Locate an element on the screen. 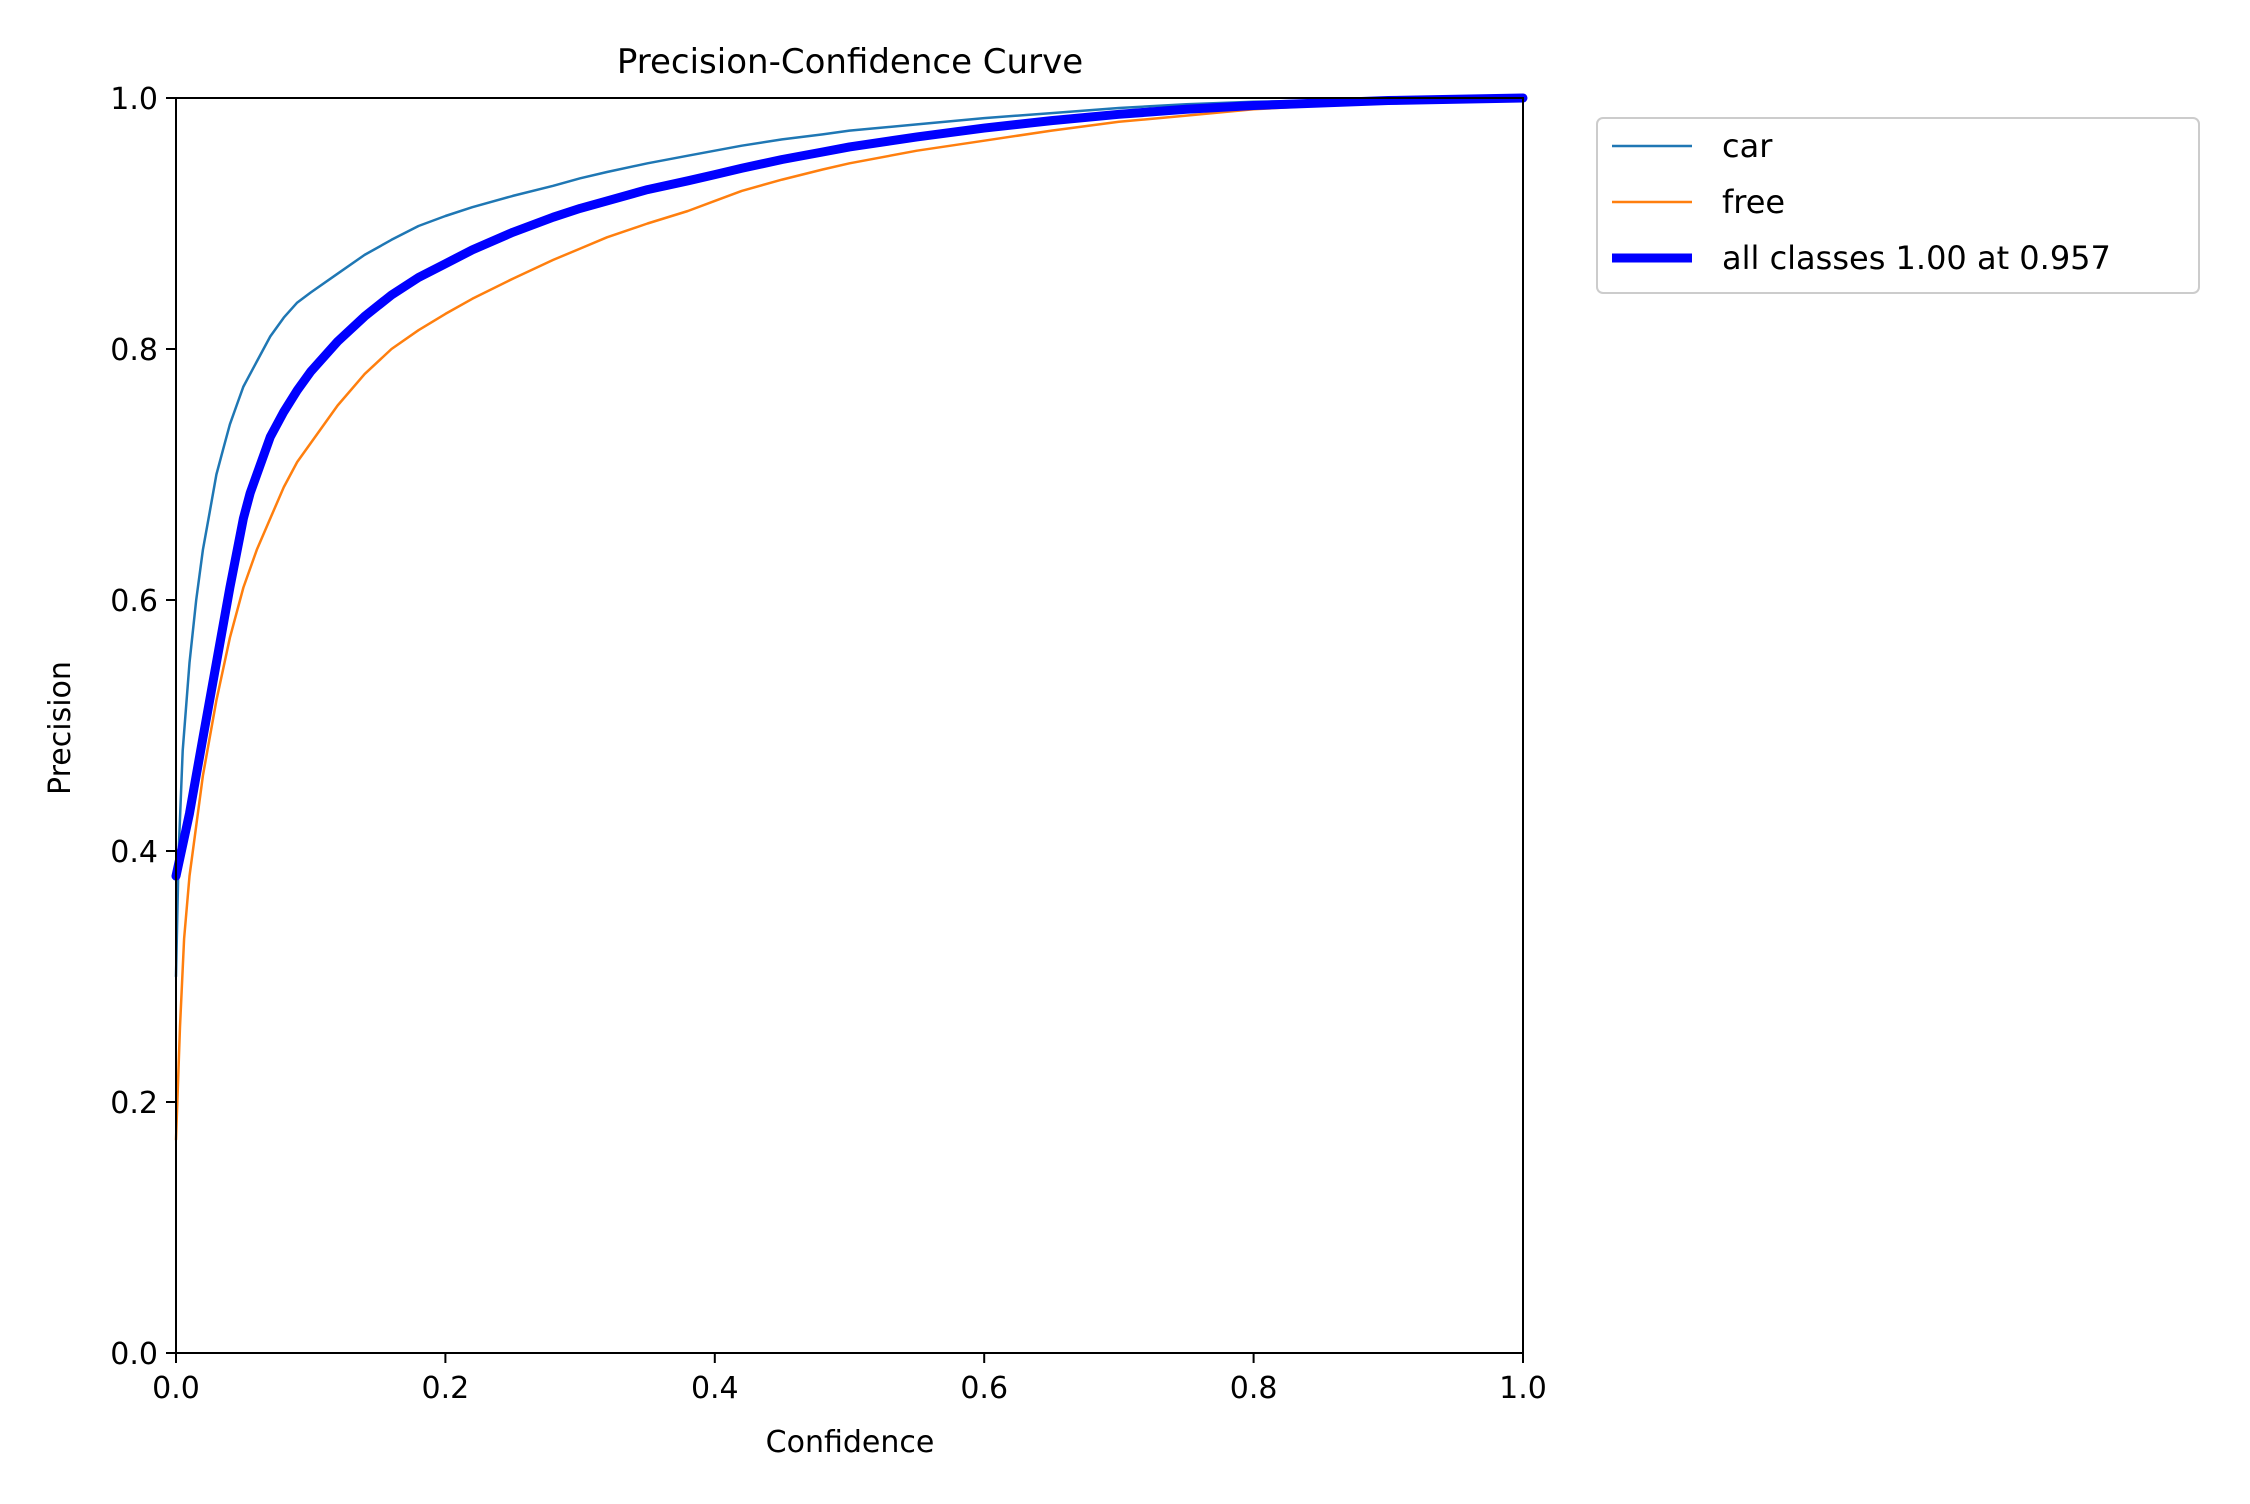 The image size is (2250, 1504). legend-label-all-classes: all classes 1.00 at 0.957 is located at coordinates (1916, 258).